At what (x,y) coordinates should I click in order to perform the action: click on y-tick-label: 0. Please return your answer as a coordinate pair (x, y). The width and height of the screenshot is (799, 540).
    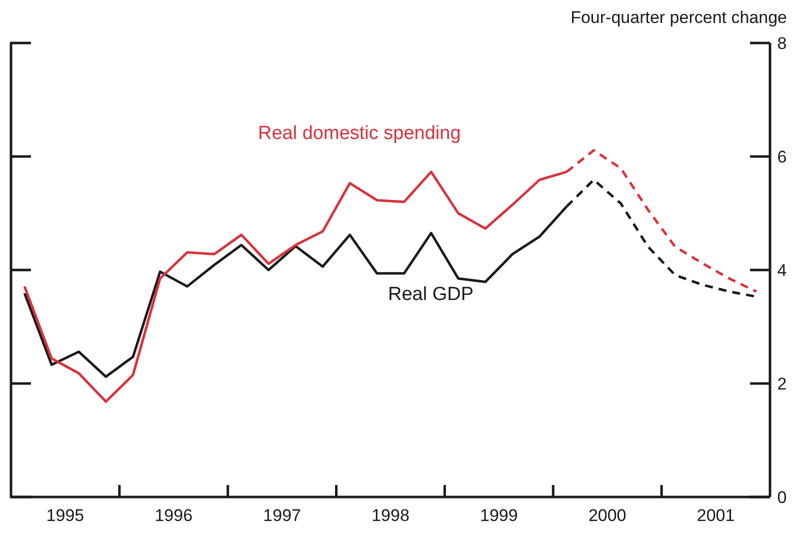
    Looking at the image, I should click on (782, 497).